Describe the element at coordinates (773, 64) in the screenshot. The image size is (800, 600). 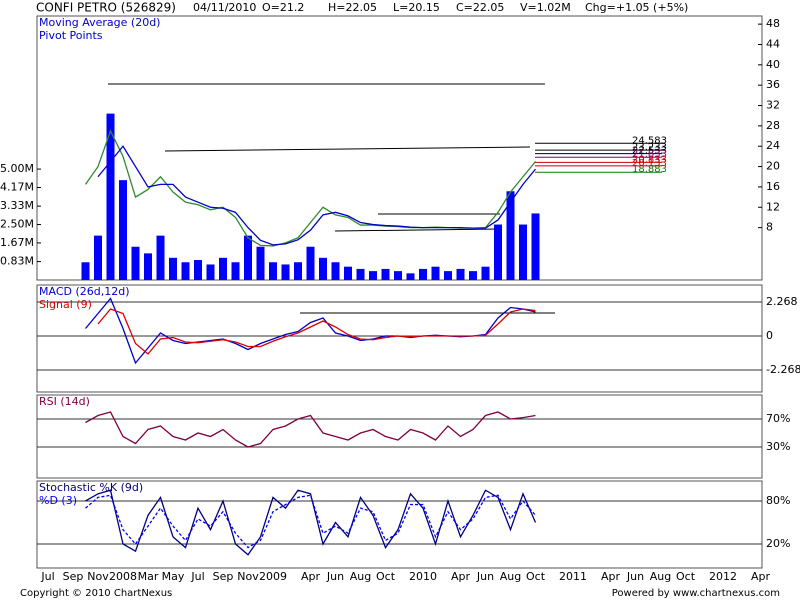
I see `y-tick-label: 40` at that location.